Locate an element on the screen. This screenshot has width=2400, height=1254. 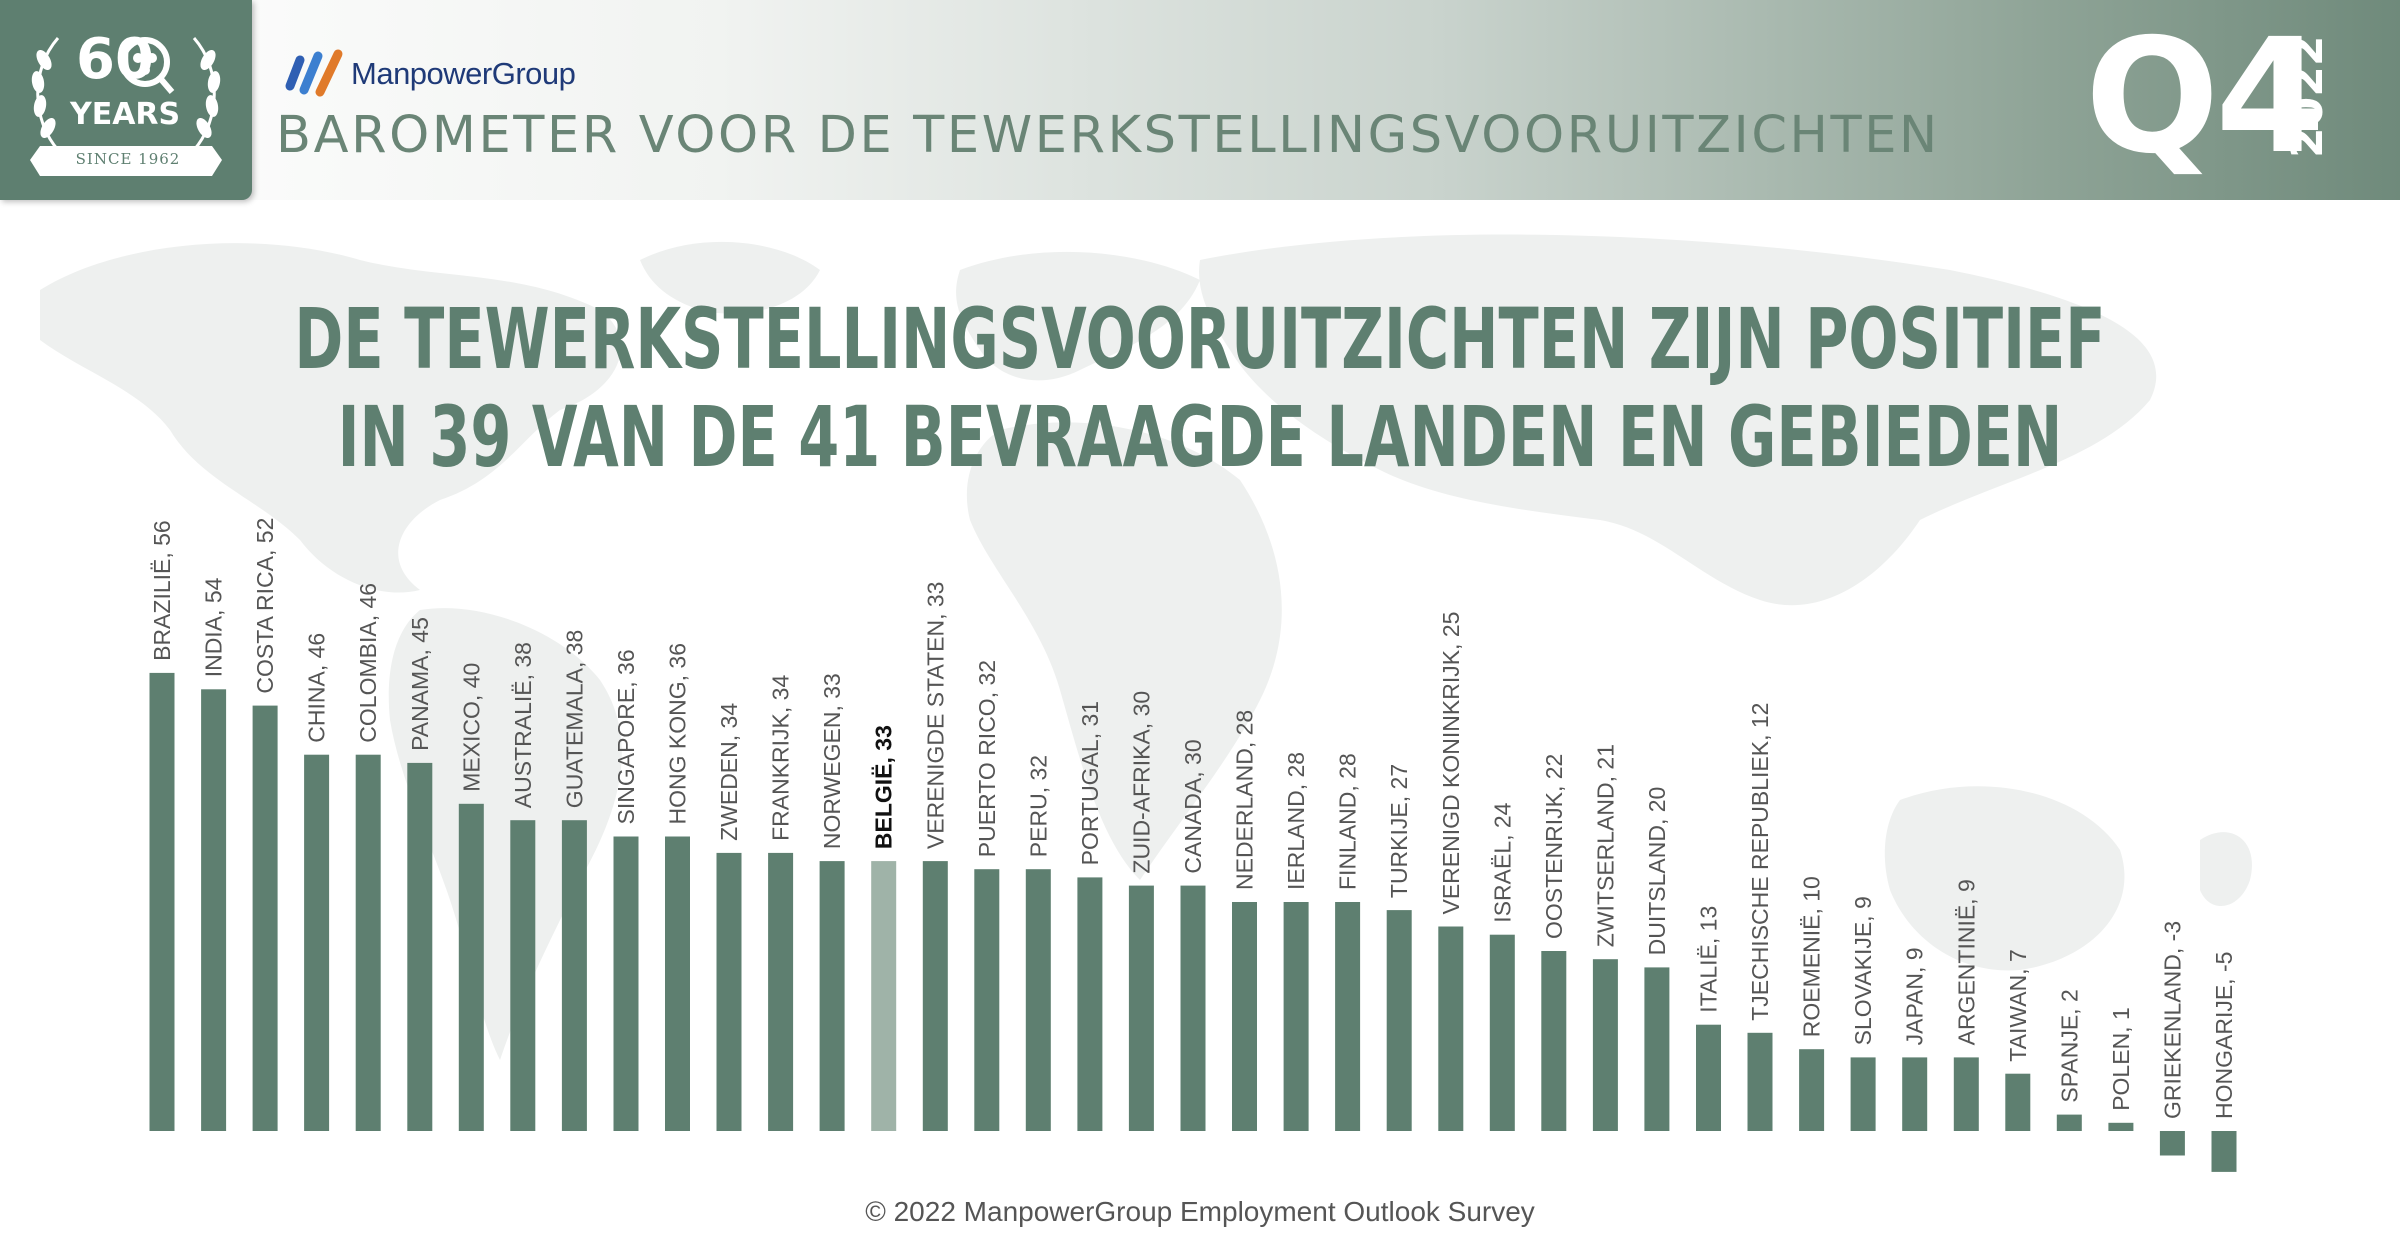
bar-label-17: PERU, 32 is located at coordinates (1038, 806).